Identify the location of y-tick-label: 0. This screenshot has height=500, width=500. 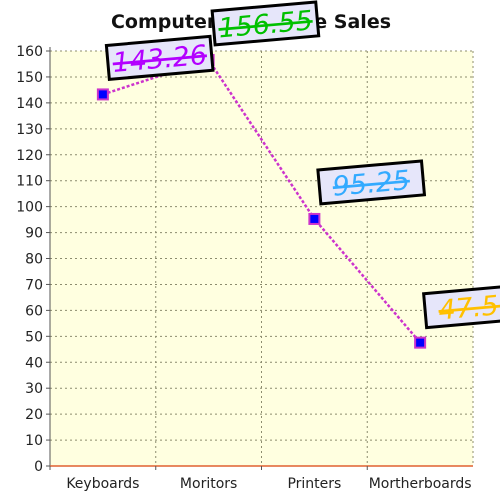
(38, 467).